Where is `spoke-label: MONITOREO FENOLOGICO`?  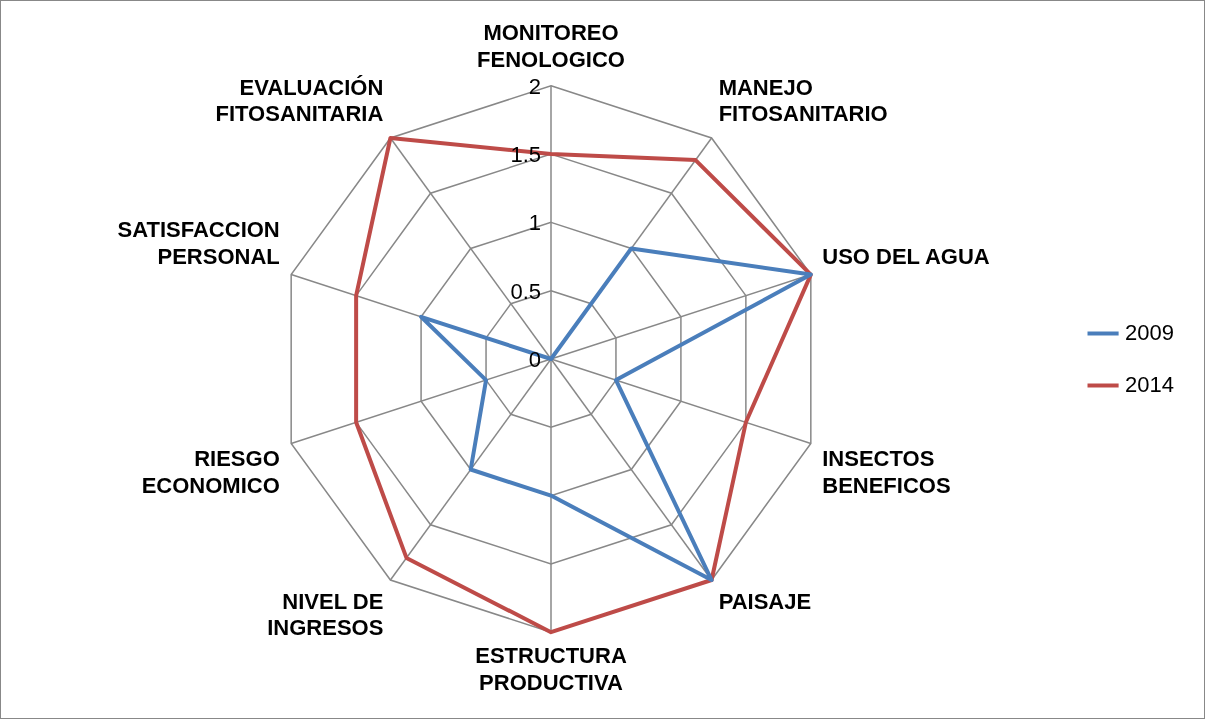
spoke-label: MONITOREO FENOLOGICO is located at coordinates (551, 46).